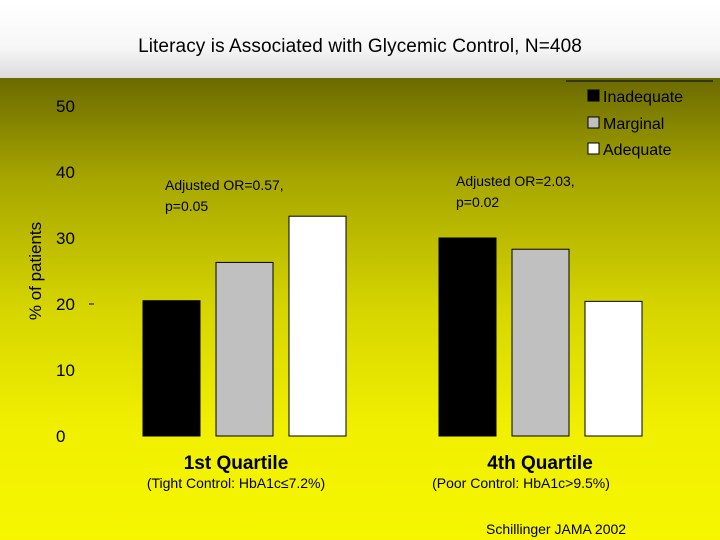  Describe the element at coordinates (556, 529) in the screenshot. I see `source-citation: Schillinger JAMA 2002` at that location.